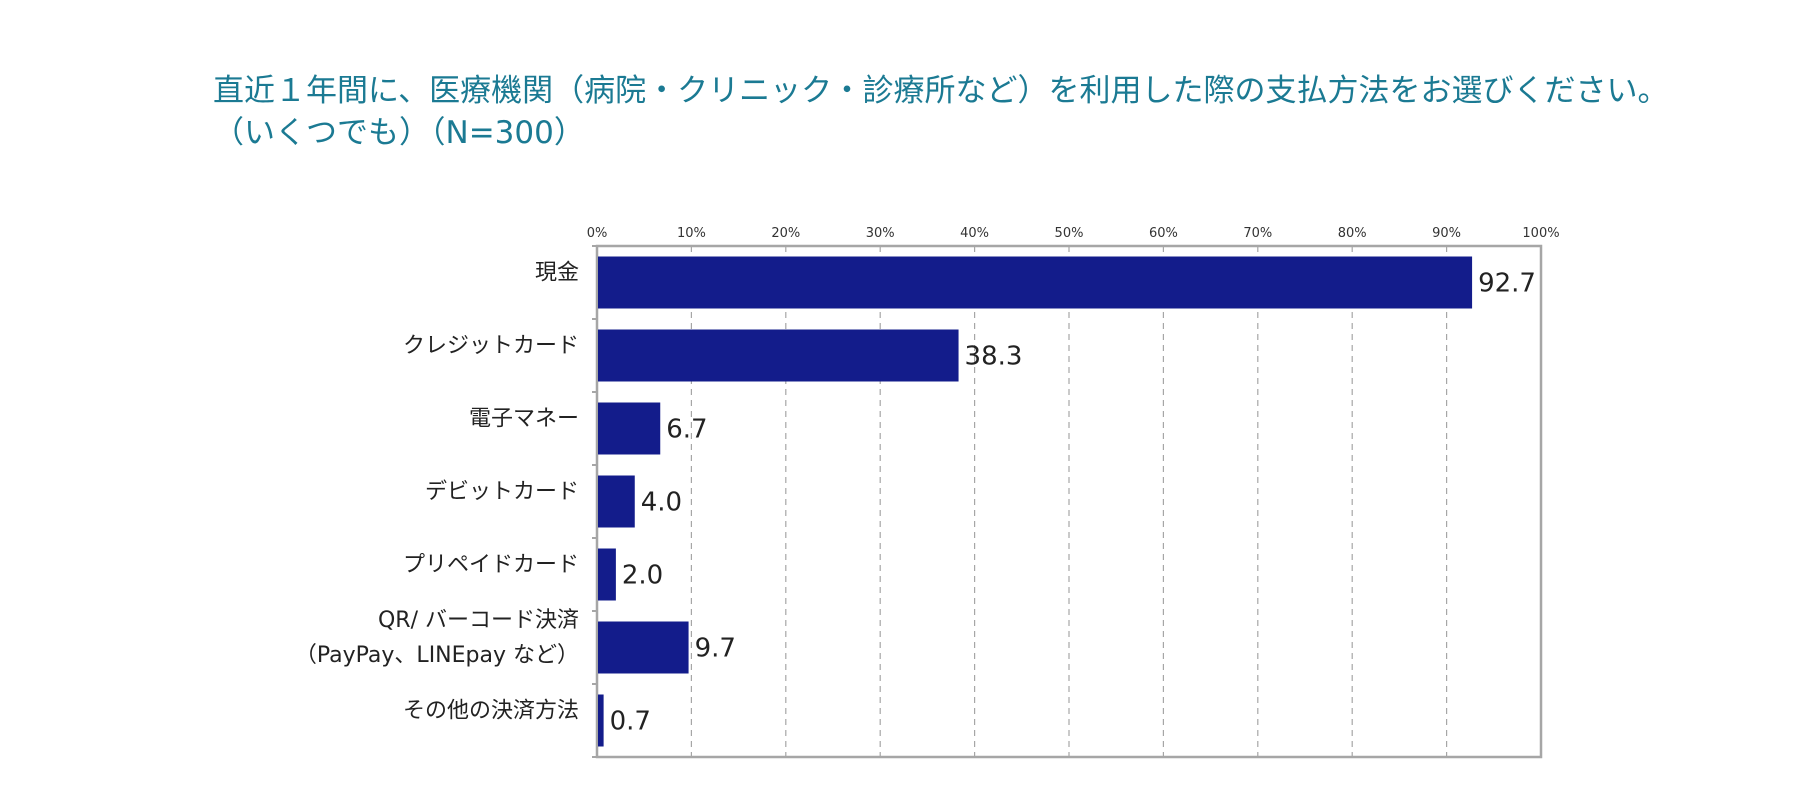  What do you see at coordinates (1069, 233) in the screenshot?
I see `x-tick-label: 50%` at bounding box center [1069, 233].